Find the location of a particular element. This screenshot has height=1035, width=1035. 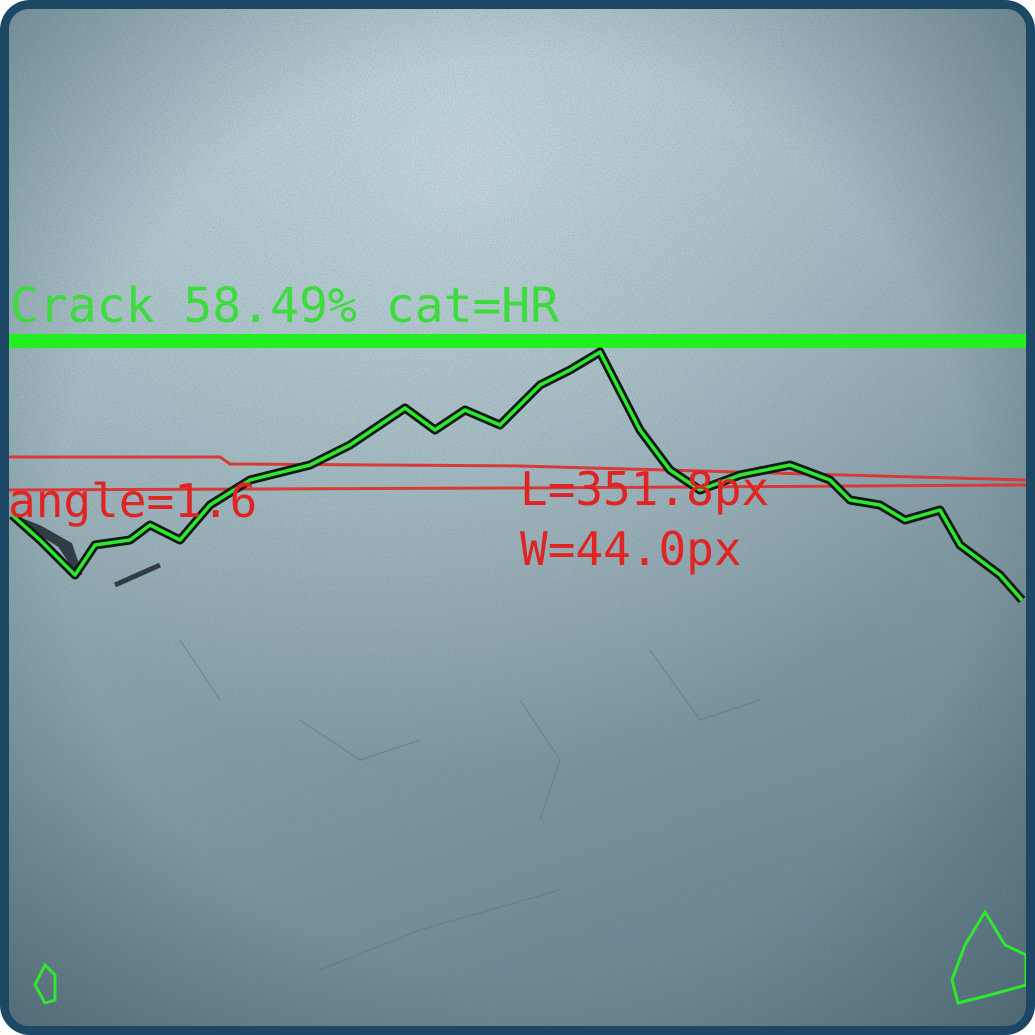

length-label: L=351.8px is located at coordinates (644, 489).